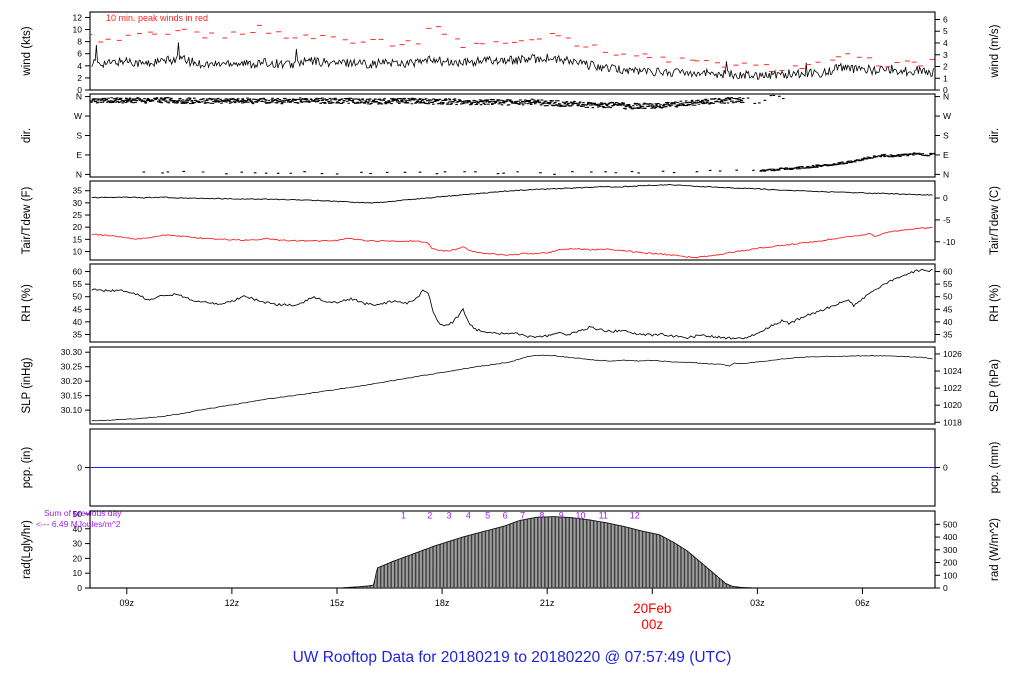  I want to click on ytick-right-slp: 1024, so click(952, 371).